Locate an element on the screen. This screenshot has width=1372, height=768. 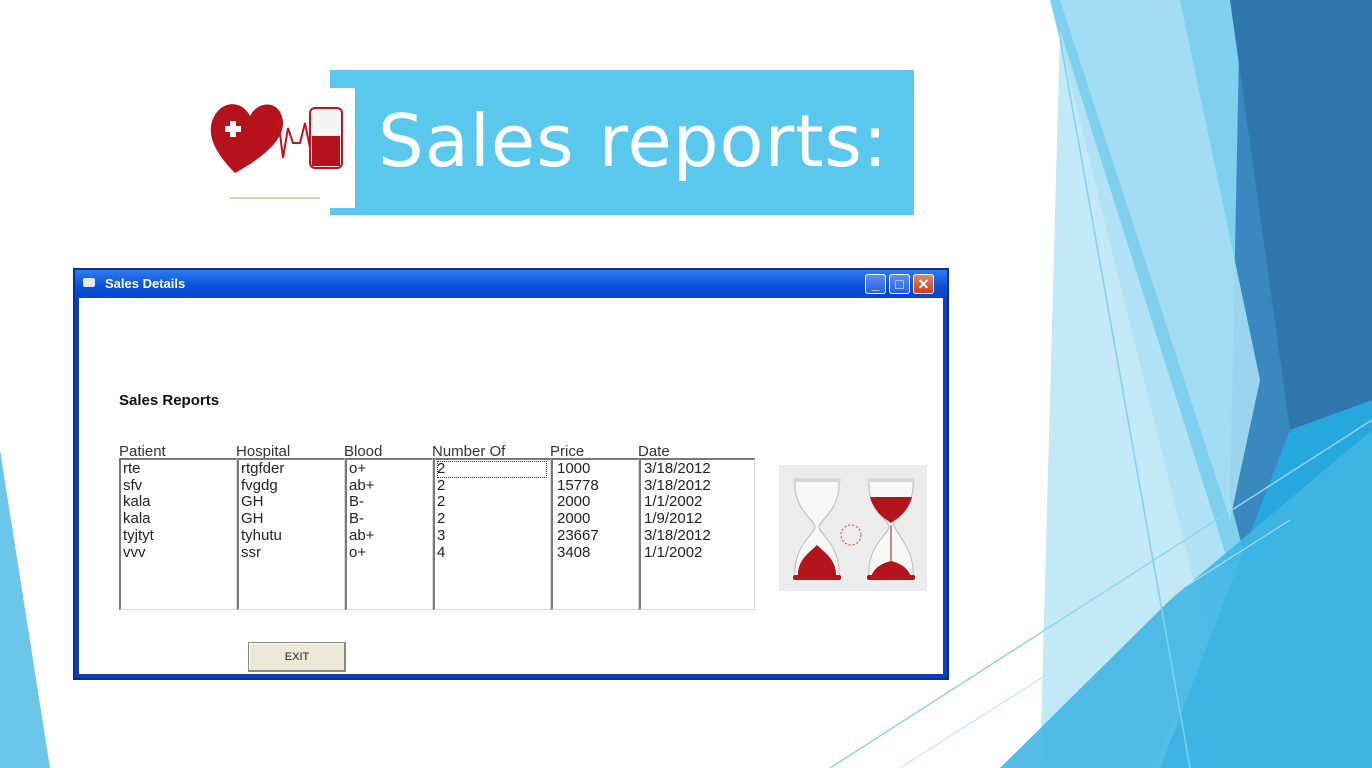
list-item: sfv is located at coordinates (133, 485).